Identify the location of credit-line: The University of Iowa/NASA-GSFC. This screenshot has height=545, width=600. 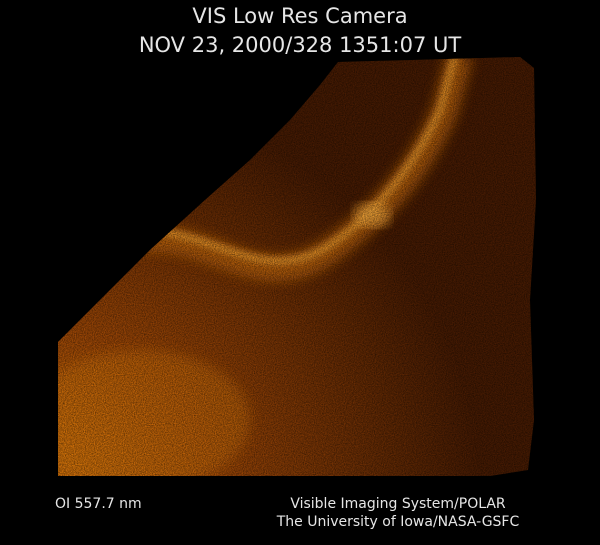
(398, 522).